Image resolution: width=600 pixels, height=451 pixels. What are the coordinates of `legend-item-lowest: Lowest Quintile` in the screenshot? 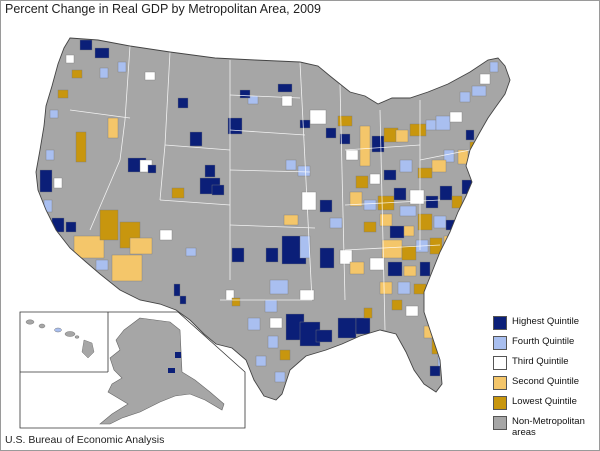 It's located at (543, 406).